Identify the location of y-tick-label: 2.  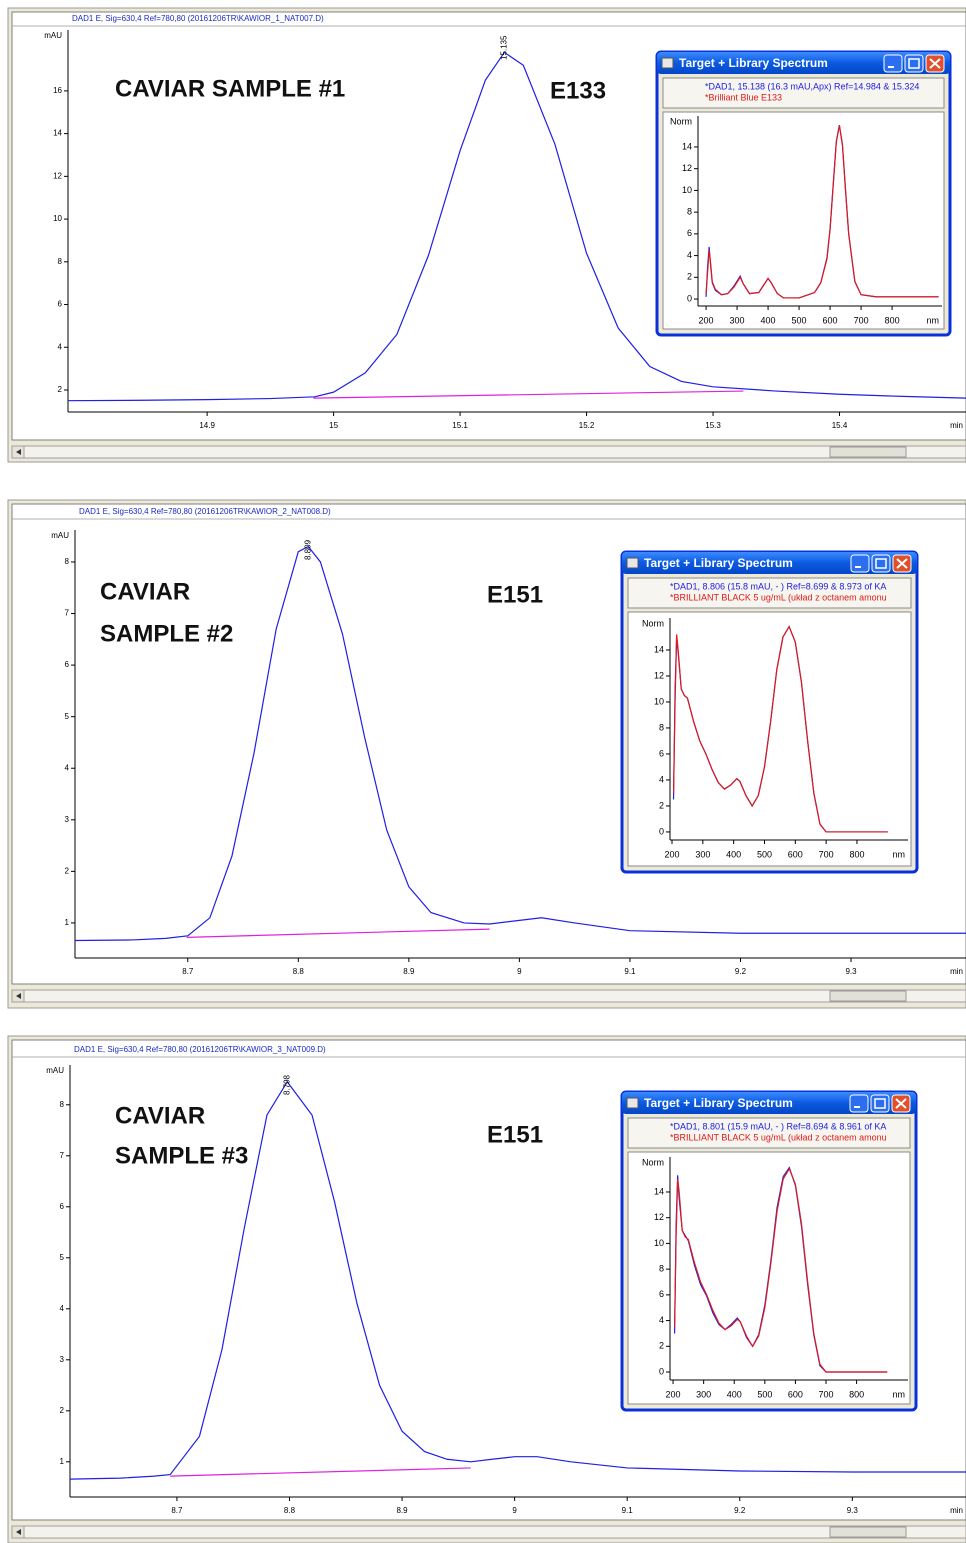
(661, 805).